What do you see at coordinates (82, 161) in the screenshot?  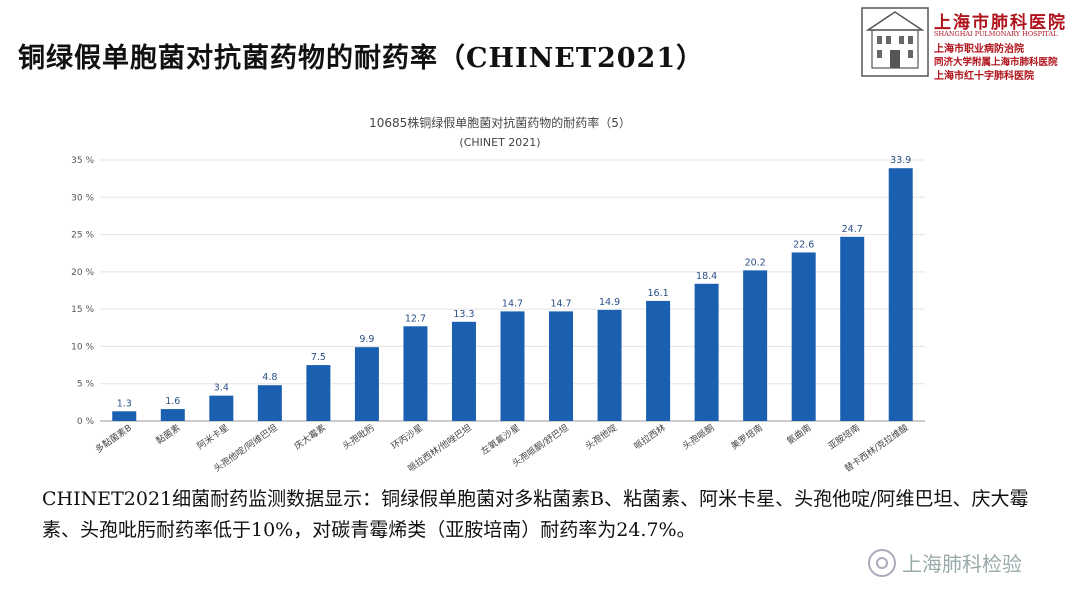 I see `y-tick-label: 35 %` at bounding box center [82, 161].